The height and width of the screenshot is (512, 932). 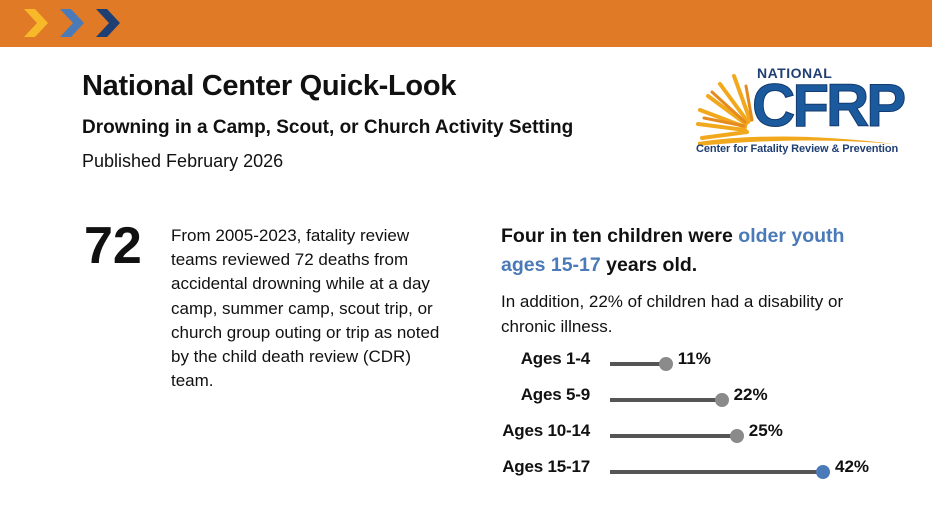 What do you see at coordinates (555, 358) in the screenshot?
I see `chart-category-label: Ages 1-4` at bounding box center [555, 358].